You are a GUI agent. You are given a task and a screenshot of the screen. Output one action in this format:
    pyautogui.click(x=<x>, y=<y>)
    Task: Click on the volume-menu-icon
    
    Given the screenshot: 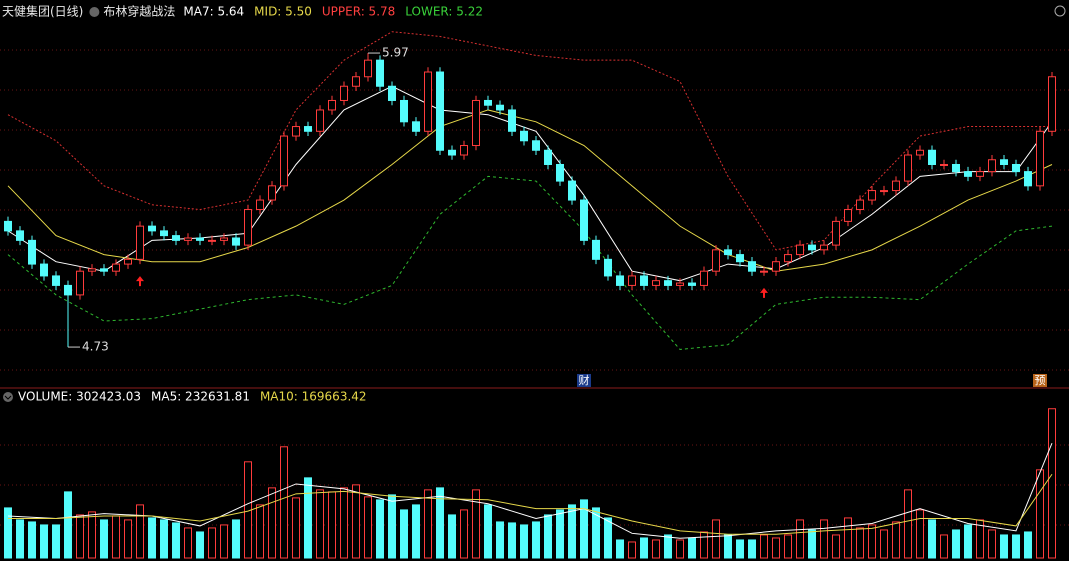 What is the action you would take?
    pyautogui.click(x=8, y=397)
    